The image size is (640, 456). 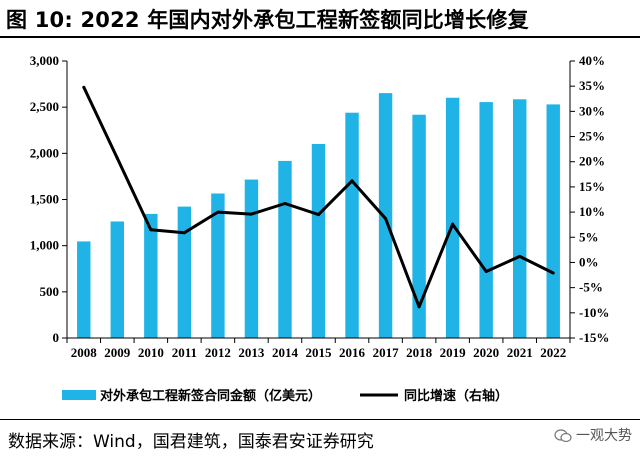 I want to click on right-tick-label: 15%, so click(x=592, y=186).